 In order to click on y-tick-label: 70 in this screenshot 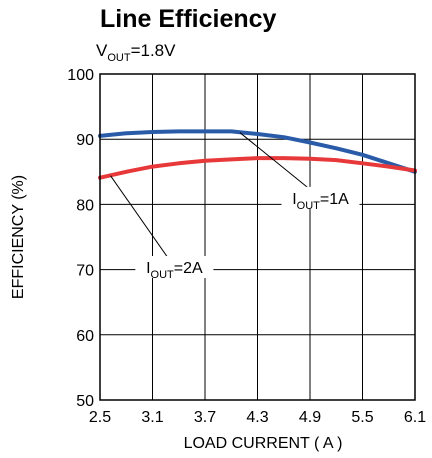, I will do `click(85, 271)`.